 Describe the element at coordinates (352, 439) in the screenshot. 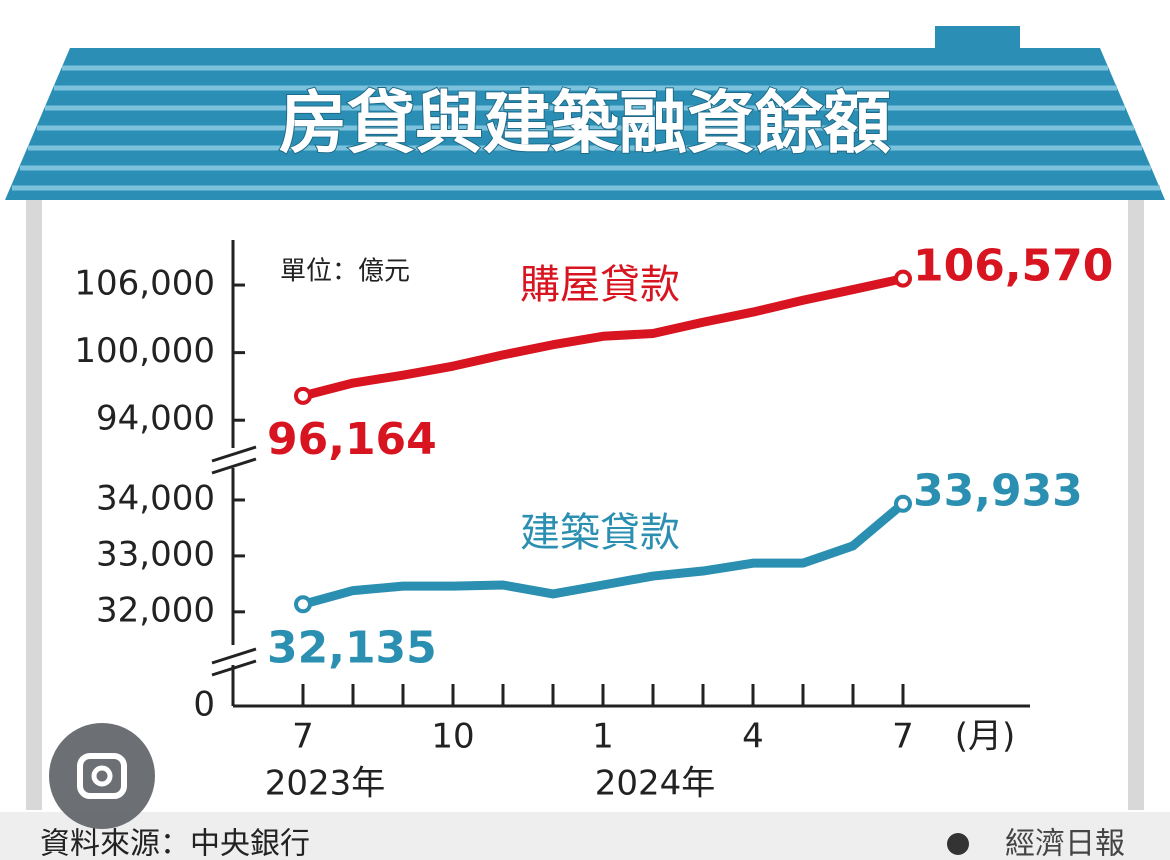

I see `value-label: 96,164` at that location.